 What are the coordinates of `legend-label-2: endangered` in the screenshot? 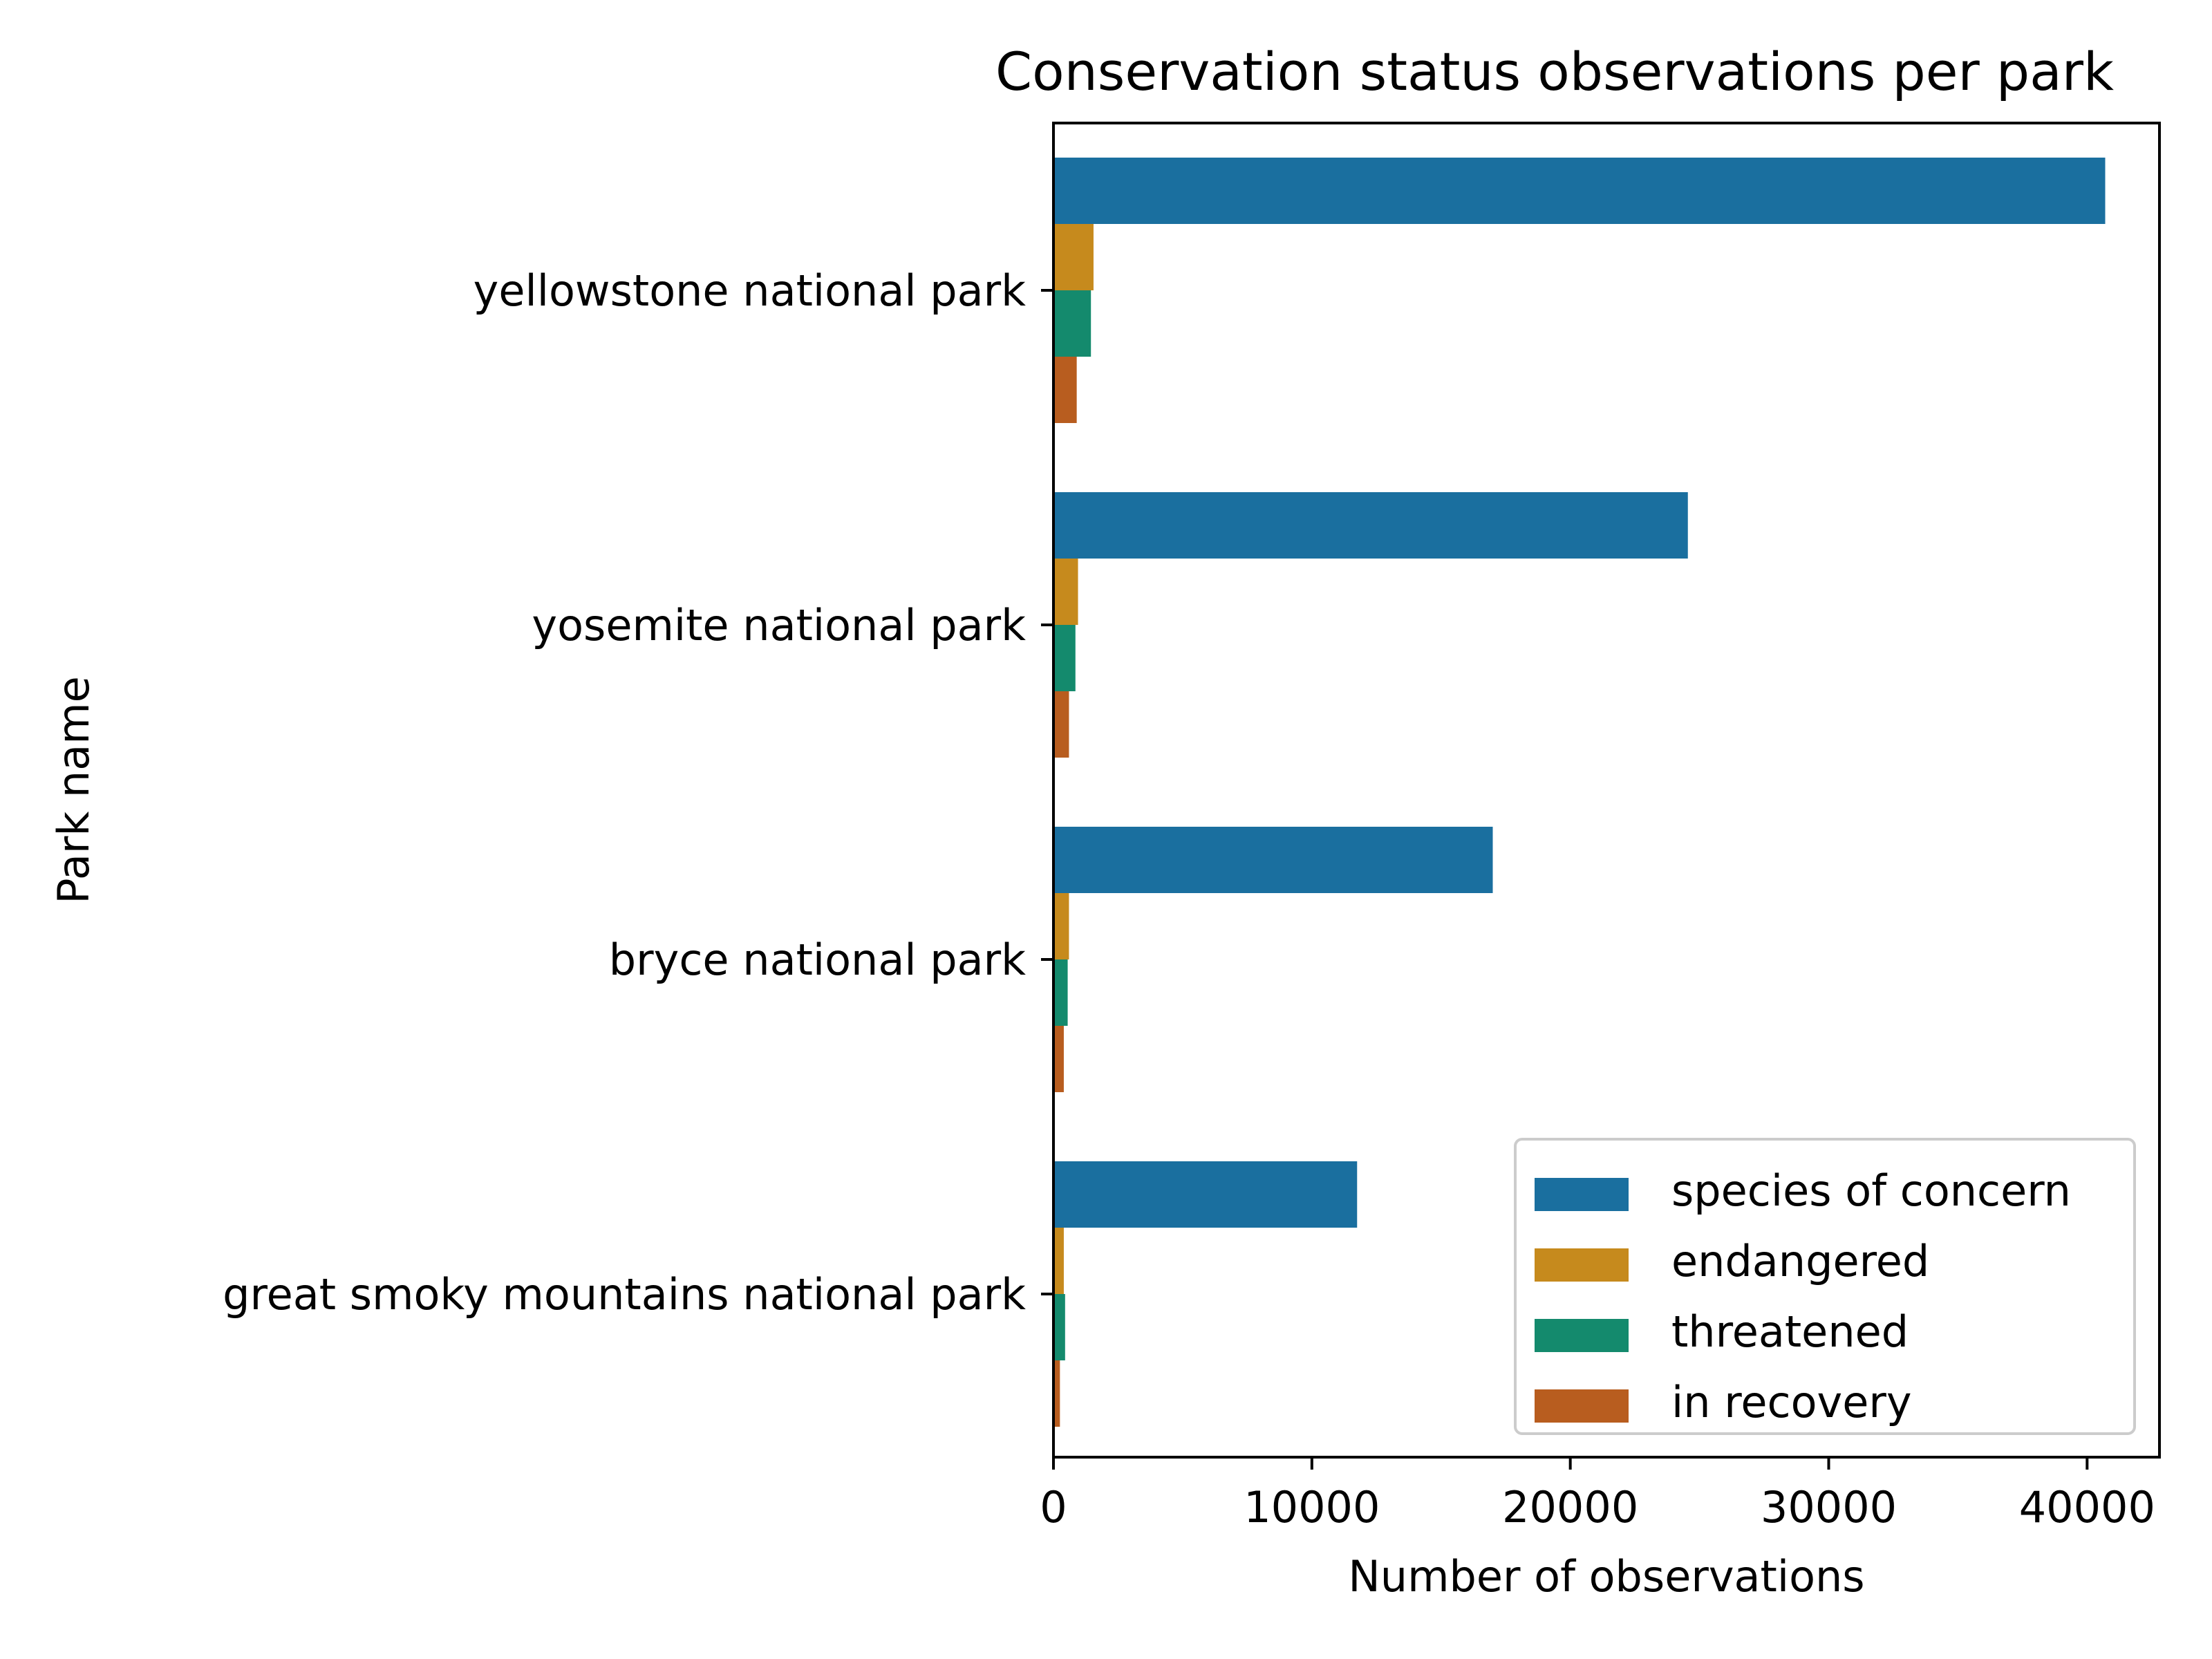 It's located at (1800, 1261).